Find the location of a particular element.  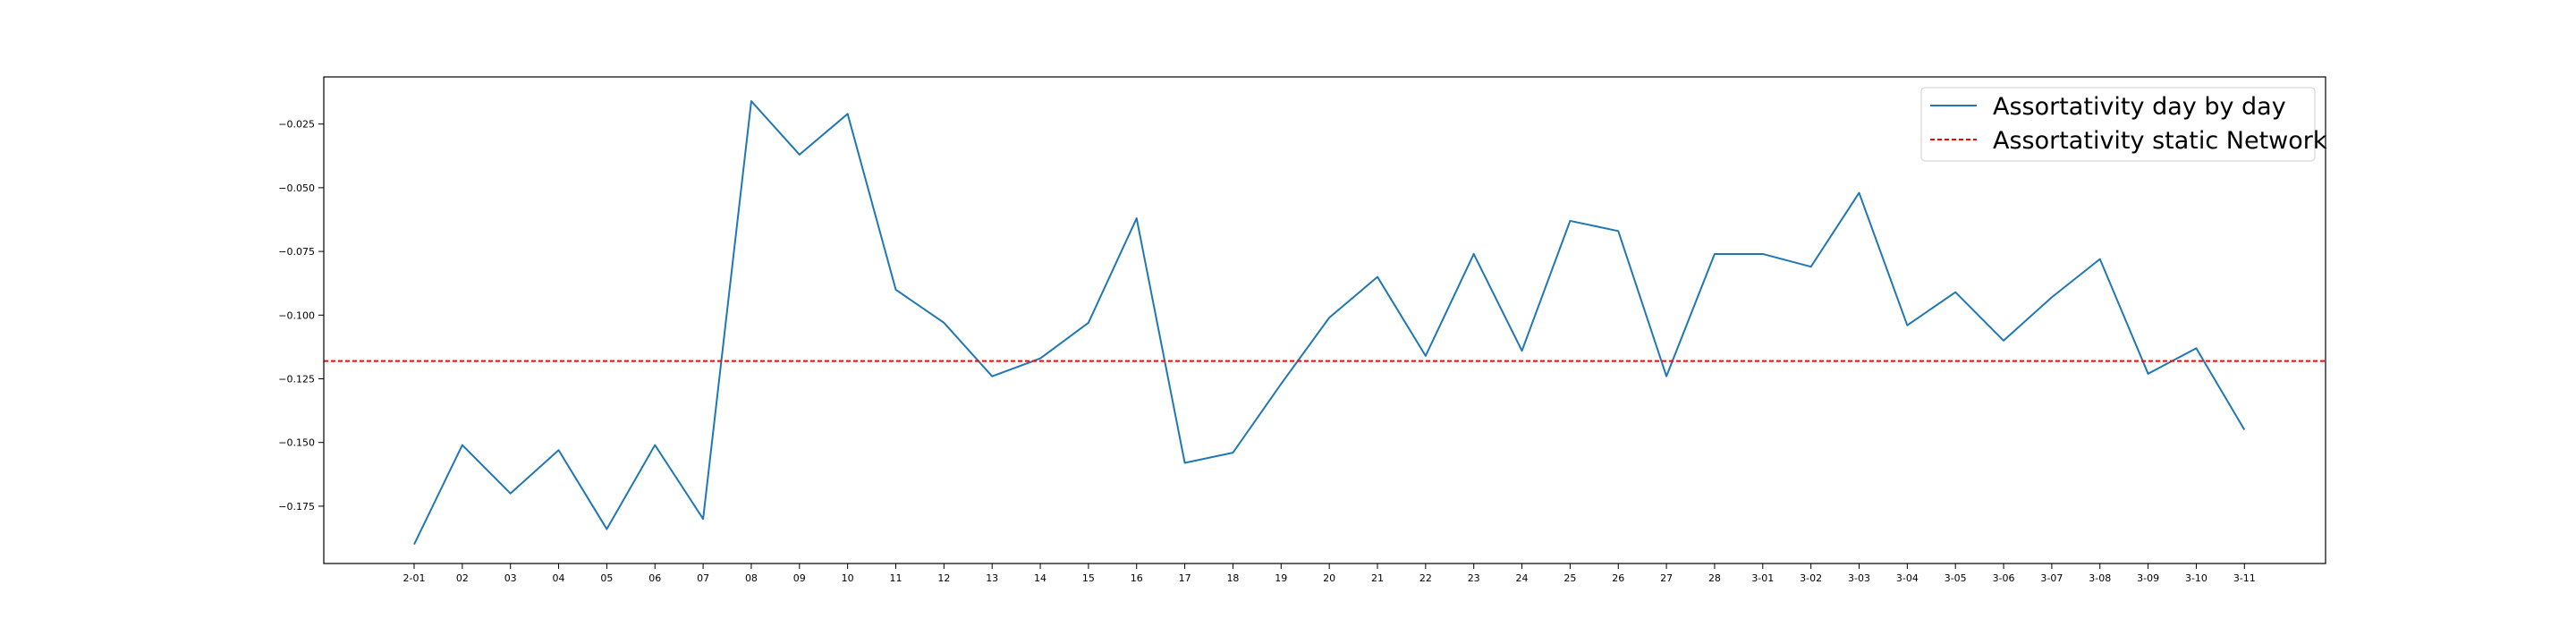

x-tick-label: 3-02 is located at coordinates (1811, 578).